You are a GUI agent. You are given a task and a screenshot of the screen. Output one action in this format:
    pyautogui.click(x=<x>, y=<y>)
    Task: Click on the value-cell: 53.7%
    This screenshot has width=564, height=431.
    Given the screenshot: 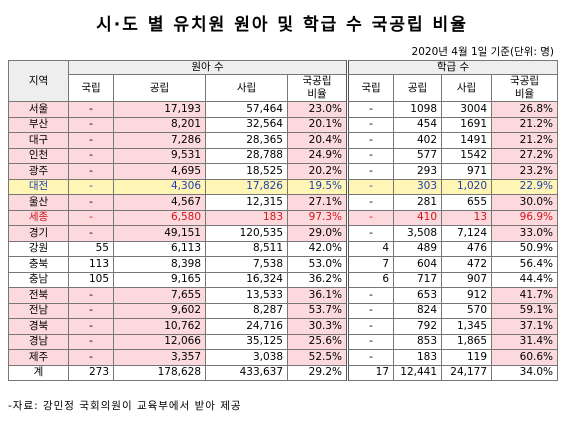 What is the action you would take?
    pyautogui.click(x=317, y=310)
    